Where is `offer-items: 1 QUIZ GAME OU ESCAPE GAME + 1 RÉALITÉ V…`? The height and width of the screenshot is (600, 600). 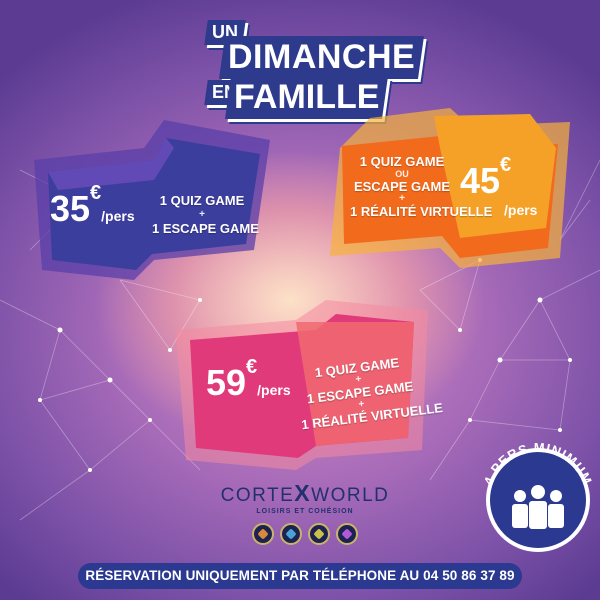
offer-items: 1 QUIZ GAME OU ESCAPE GAME + 1 RÉALITÉ V… is located at coordinates (421, 186).